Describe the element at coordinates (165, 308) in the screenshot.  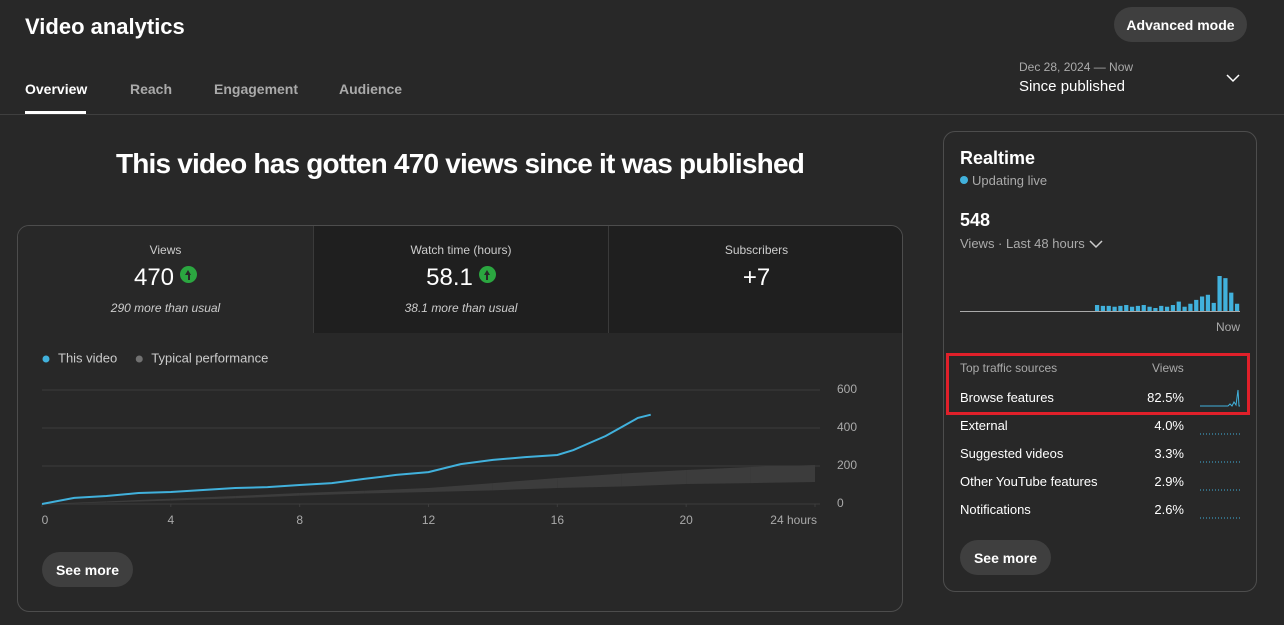
I see `metric-note: 290 more than usual` at that location.